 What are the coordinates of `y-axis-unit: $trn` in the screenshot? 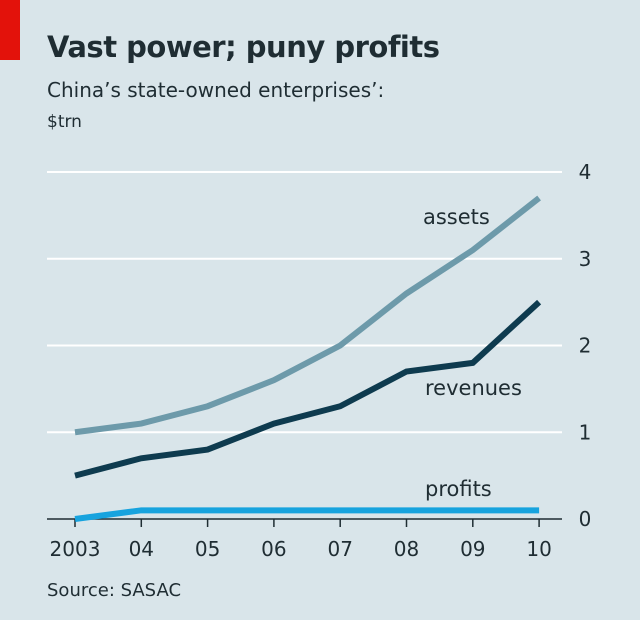 It's located at (64, 122).